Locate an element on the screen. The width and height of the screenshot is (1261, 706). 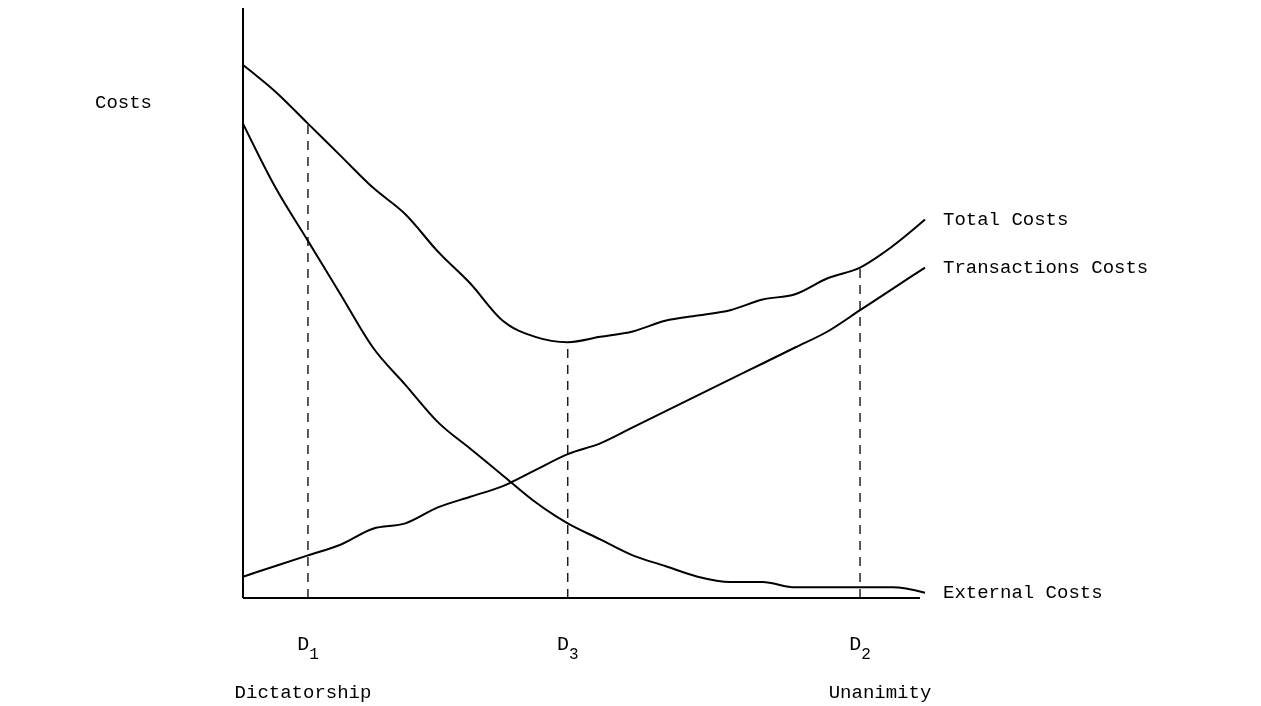
y-axis-title: Costs is located at coordinates (124, 103).